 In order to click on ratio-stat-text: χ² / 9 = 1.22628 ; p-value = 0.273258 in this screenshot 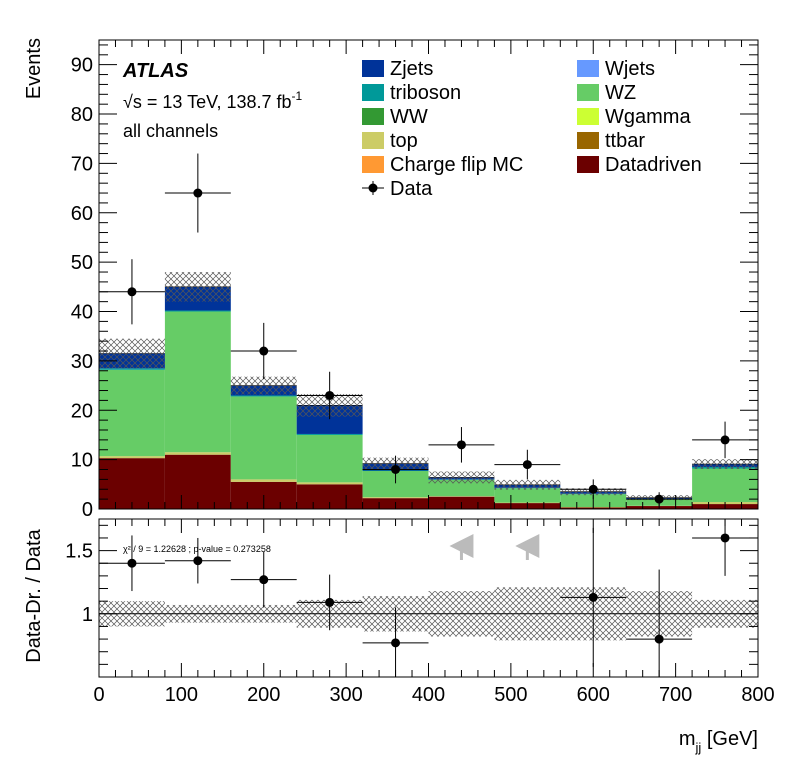, I will do `click(197, 549)`.